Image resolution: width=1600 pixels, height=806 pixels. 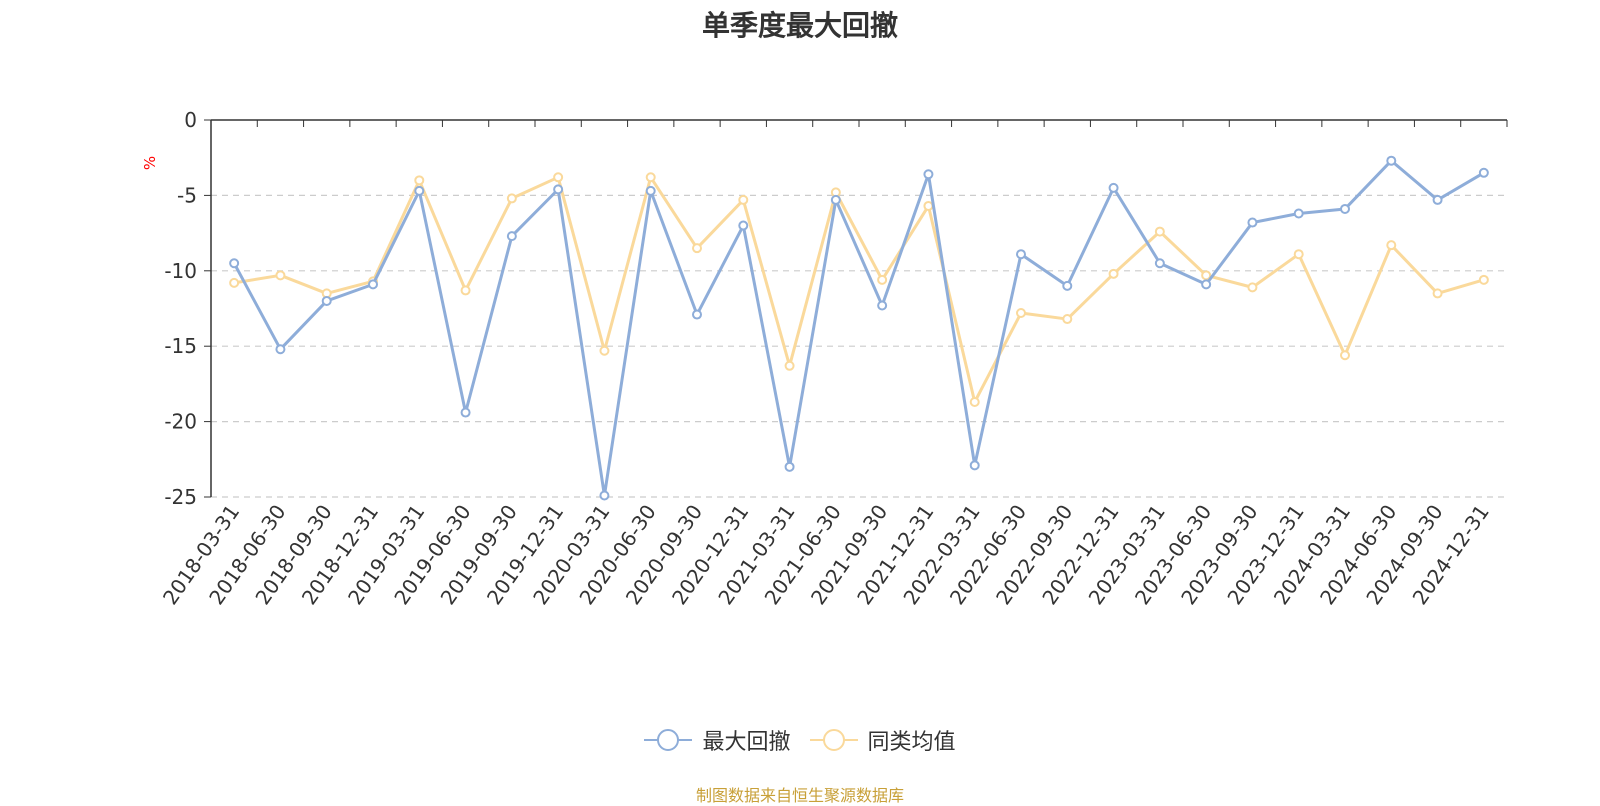 I want to click on y-tick-label: -15, so click(x=180, y=346).